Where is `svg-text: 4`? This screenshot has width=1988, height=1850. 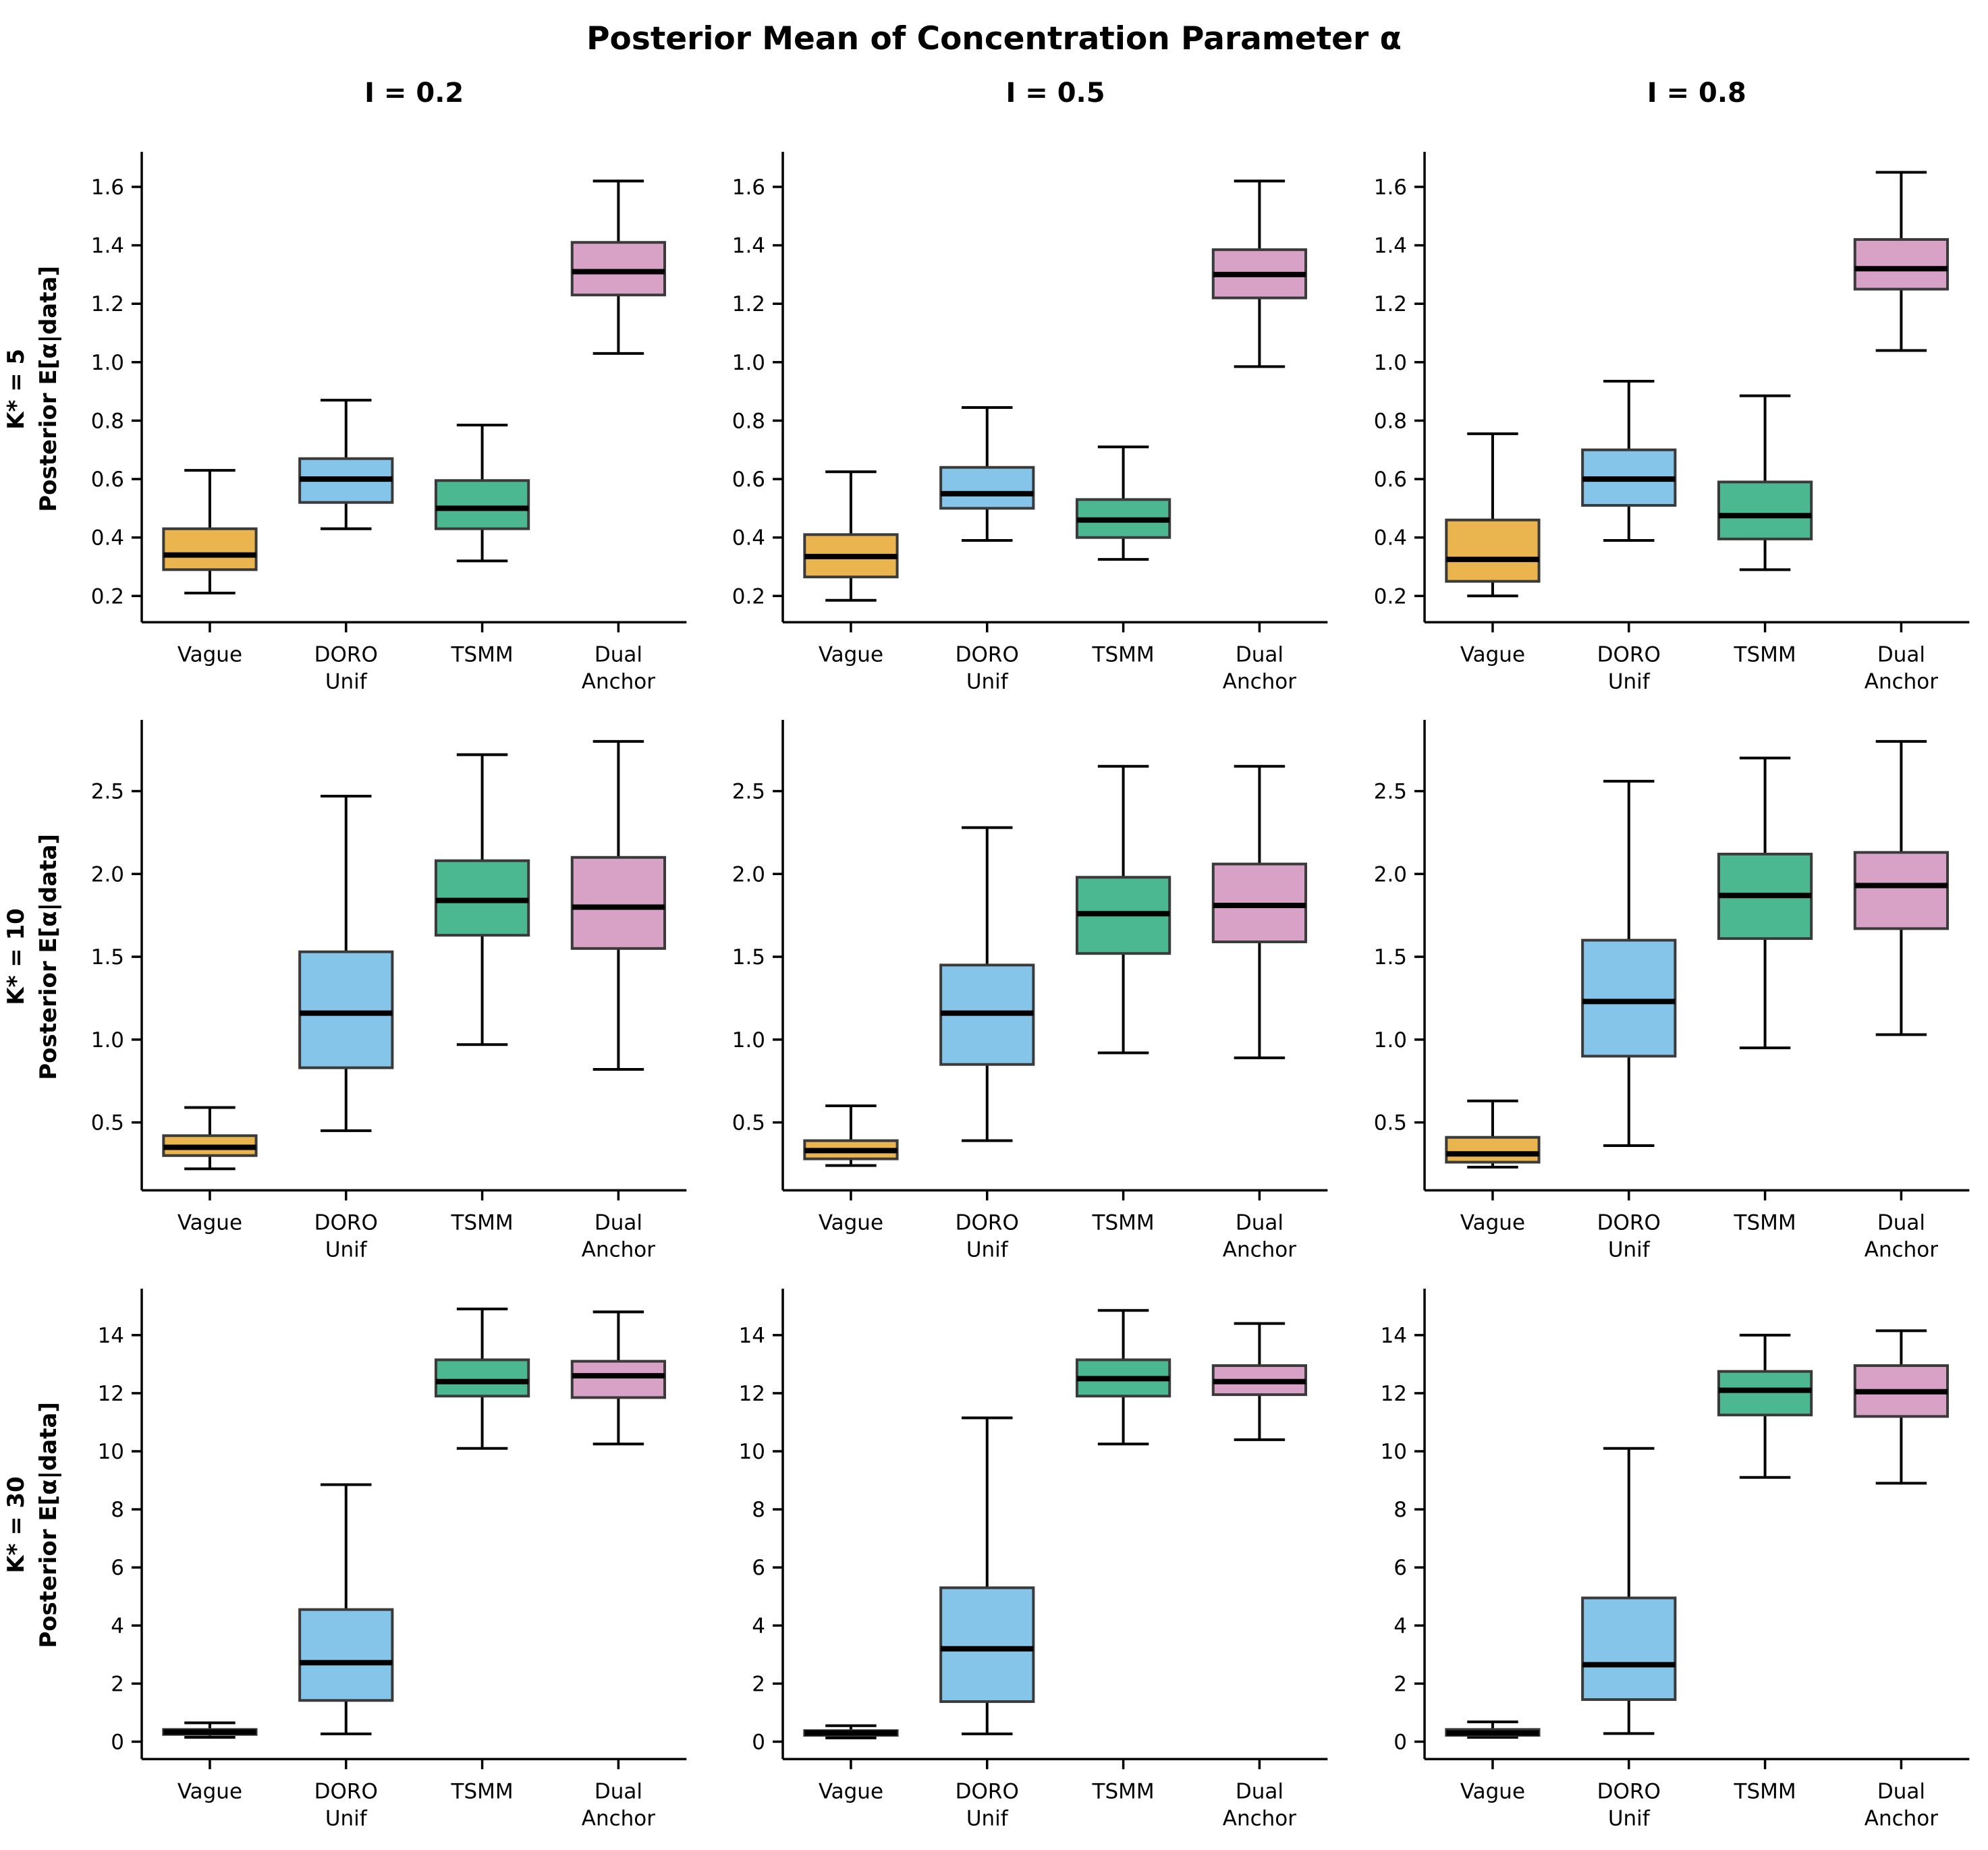 svg-text: 4 is located at coordinates (1400, 1626).